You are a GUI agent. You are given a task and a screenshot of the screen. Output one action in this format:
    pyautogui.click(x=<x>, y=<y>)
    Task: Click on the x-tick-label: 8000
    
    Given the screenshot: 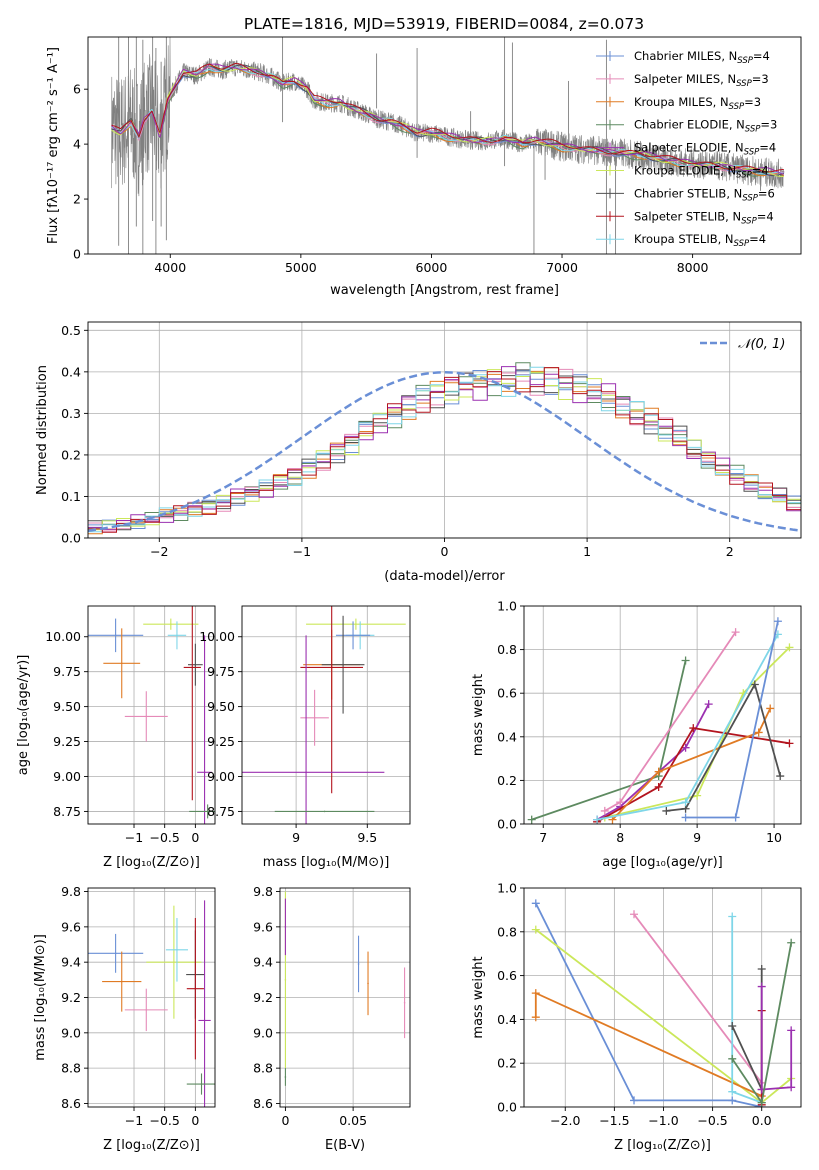 What is the action you would take?
    pyautogui.click(x=693, y=267)
    